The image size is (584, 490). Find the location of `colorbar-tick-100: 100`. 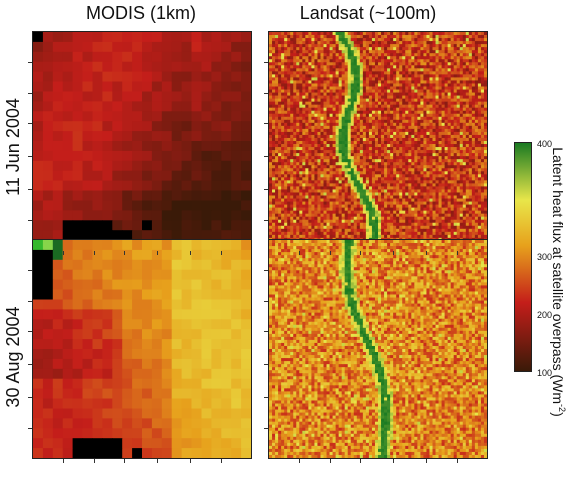

colorbar-tick-100: 100 is located at coordinates (545, 373).